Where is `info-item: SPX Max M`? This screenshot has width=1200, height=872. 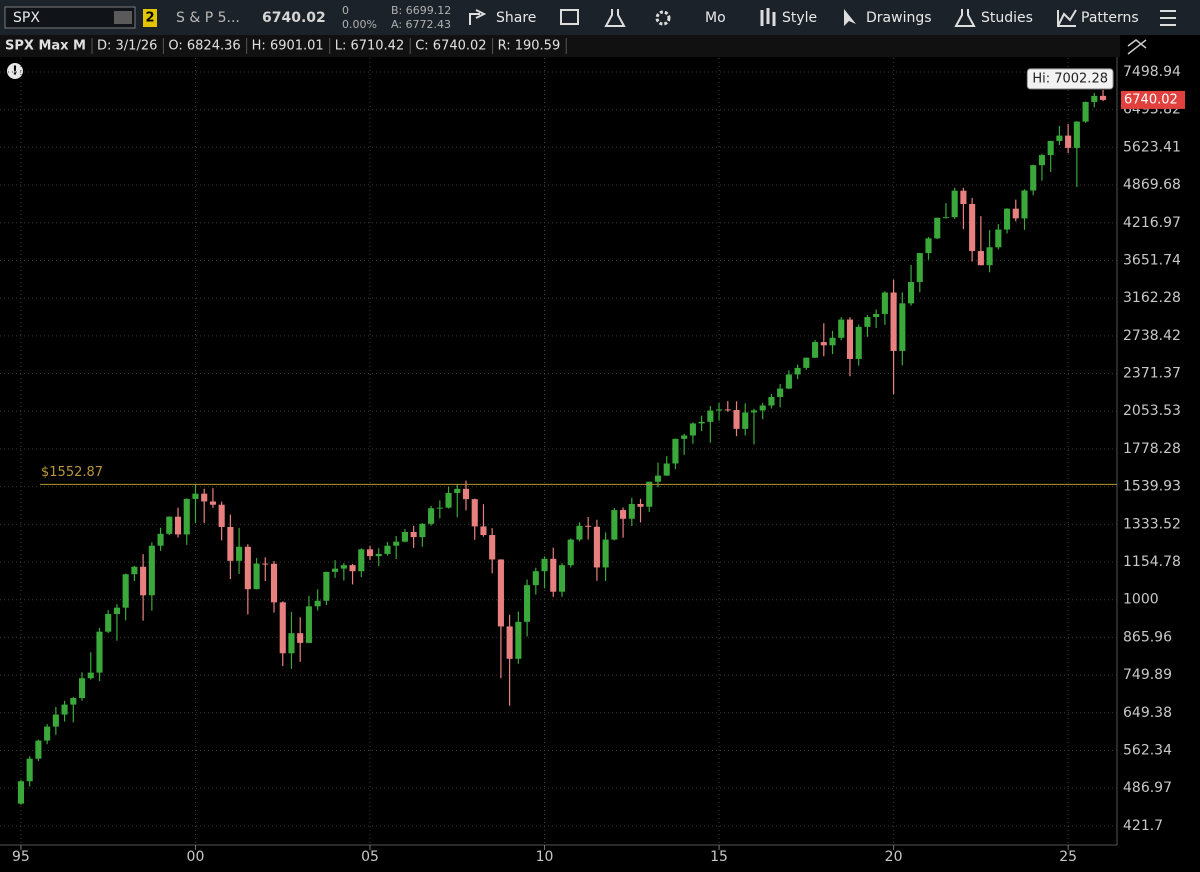
info-item: SPX Max M is located at coordinates (45, 46).